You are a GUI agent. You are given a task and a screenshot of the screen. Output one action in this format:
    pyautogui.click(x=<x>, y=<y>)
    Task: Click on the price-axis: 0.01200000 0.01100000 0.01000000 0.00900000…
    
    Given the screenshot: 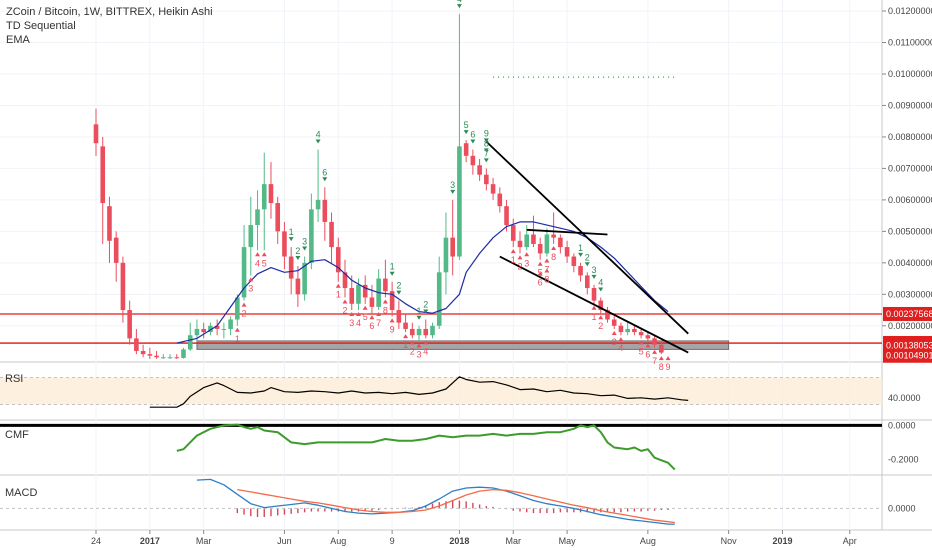 What is the action you would take?
    pyautogui.click(x=907, y=184)
    